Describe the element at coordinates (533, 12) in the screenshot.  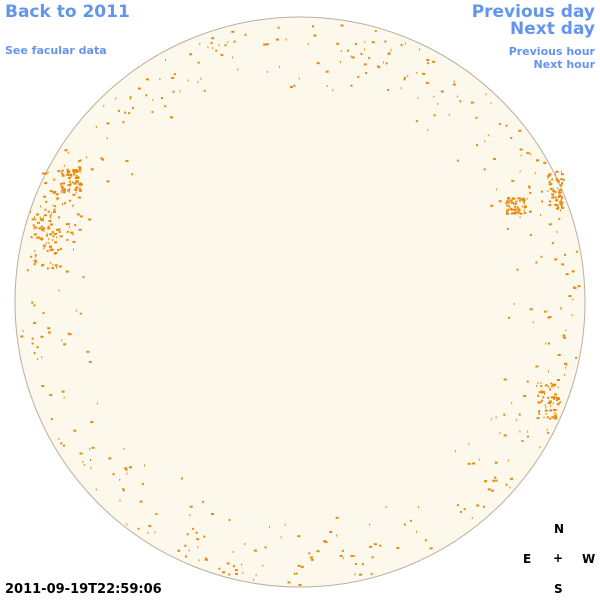
I see `prev-day-link: Previous day` at that location.